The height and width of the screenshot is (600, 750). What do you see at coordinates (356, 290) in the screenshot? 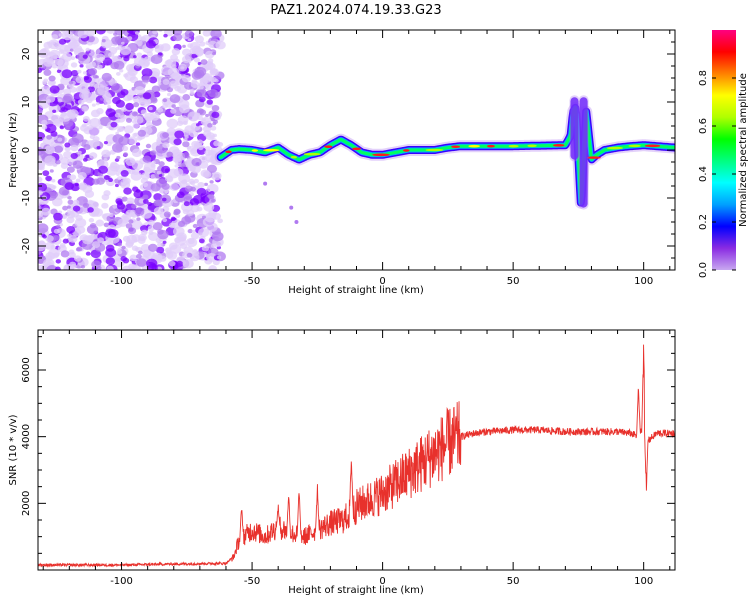
I see `spectrogram-x-axis-label: Height of straight line (km)` at bounding box center [356, 290].